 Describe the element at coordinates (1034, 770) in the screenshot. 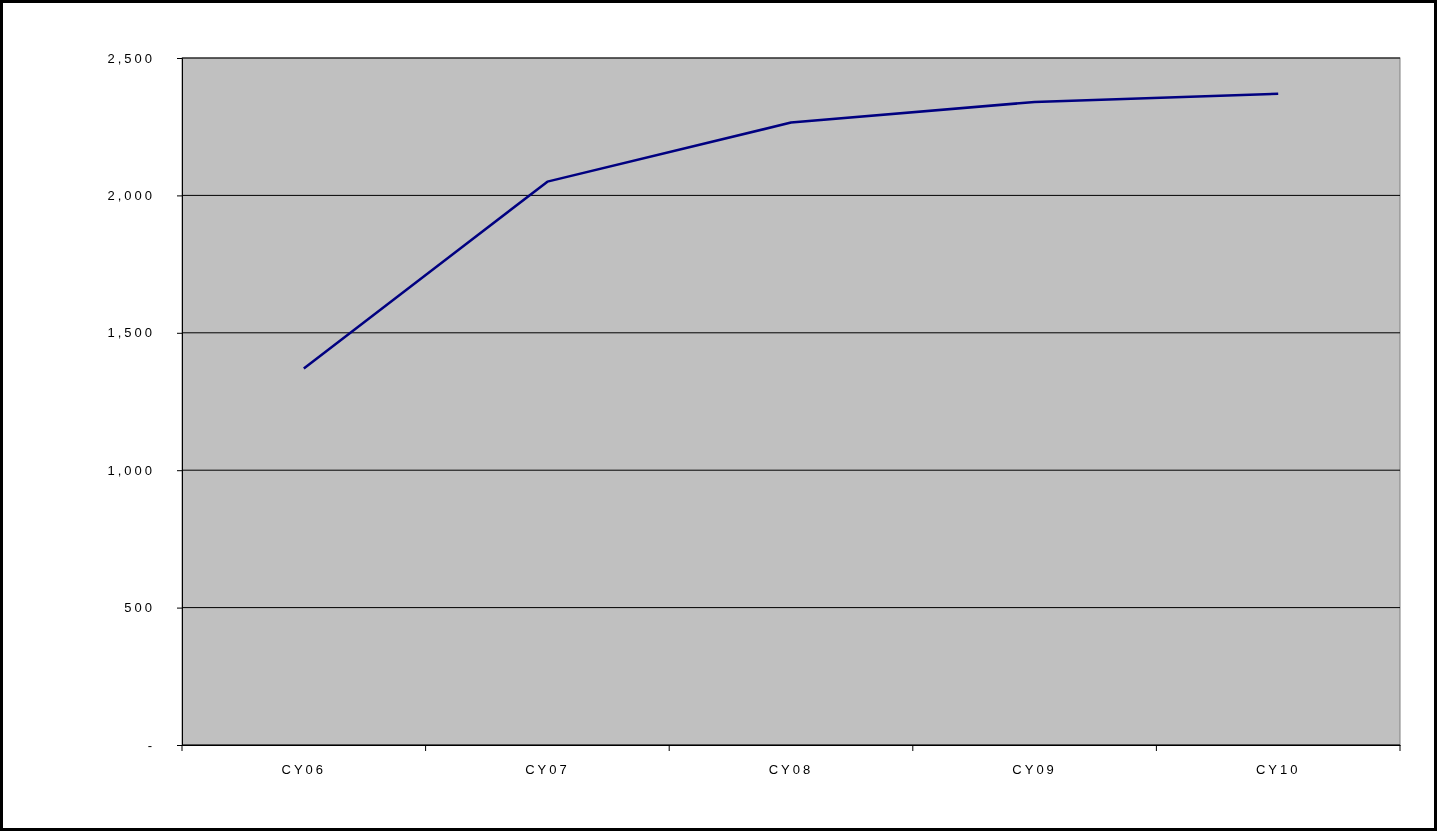

I see `x-tick-label: CY09` at that location.